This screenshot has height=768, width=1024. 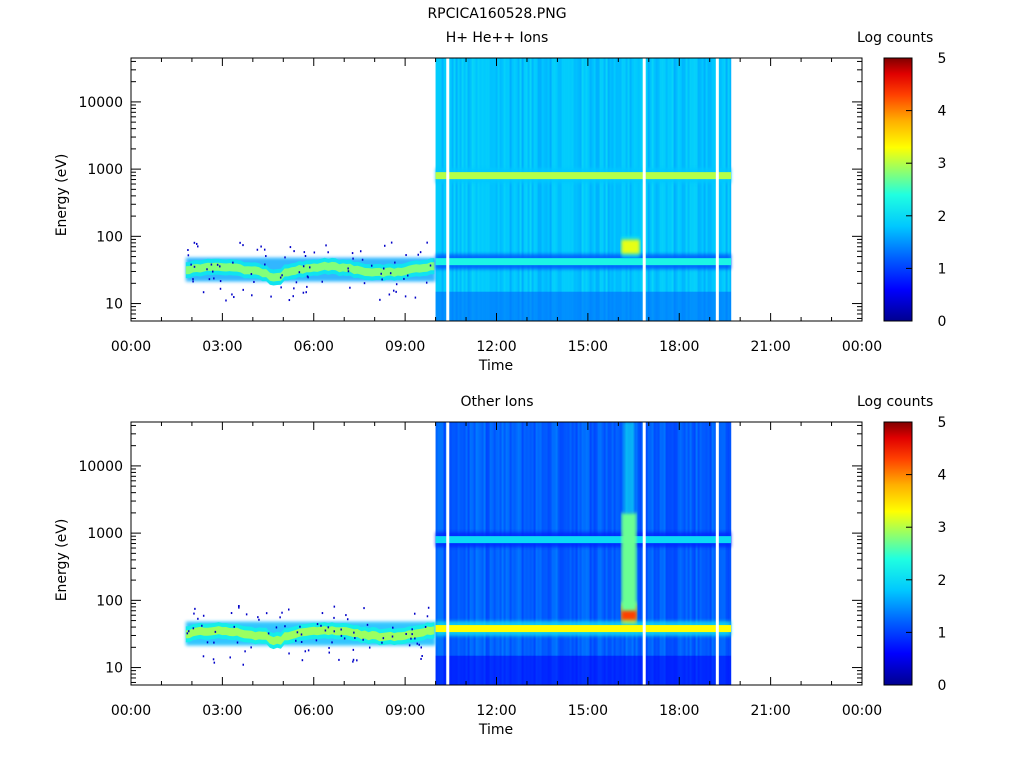 I want to click on panel-1-data-gap, so click(x=717, y=189).